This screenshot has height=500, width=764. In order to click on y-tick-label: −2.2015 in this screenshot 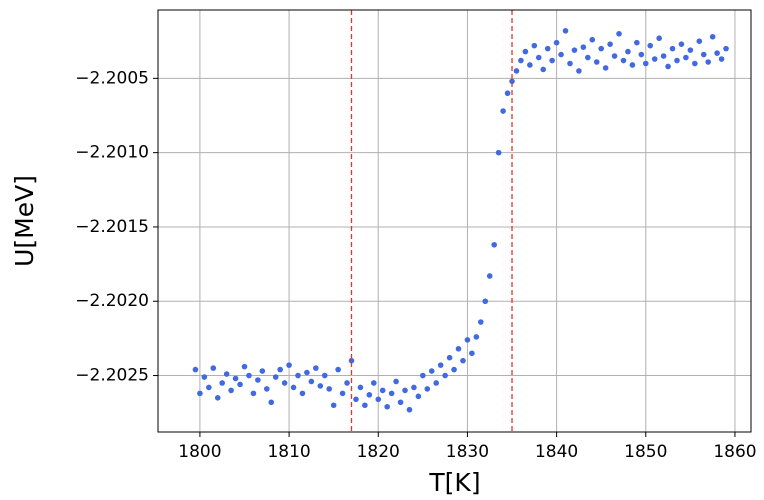, I will do `click(112, 227)`.